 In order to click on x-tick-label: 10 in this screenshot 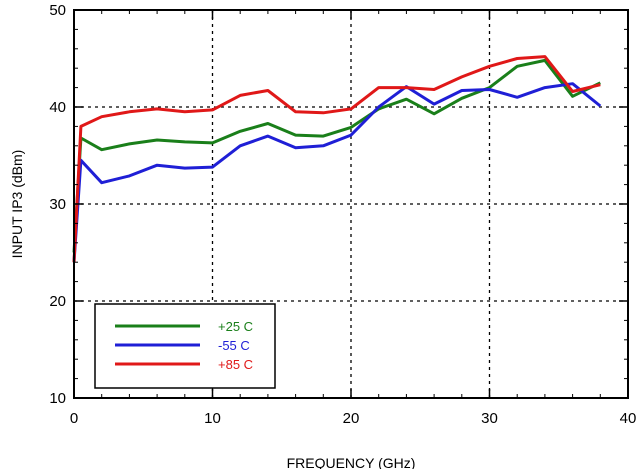, I will do `click(212, 418)`.